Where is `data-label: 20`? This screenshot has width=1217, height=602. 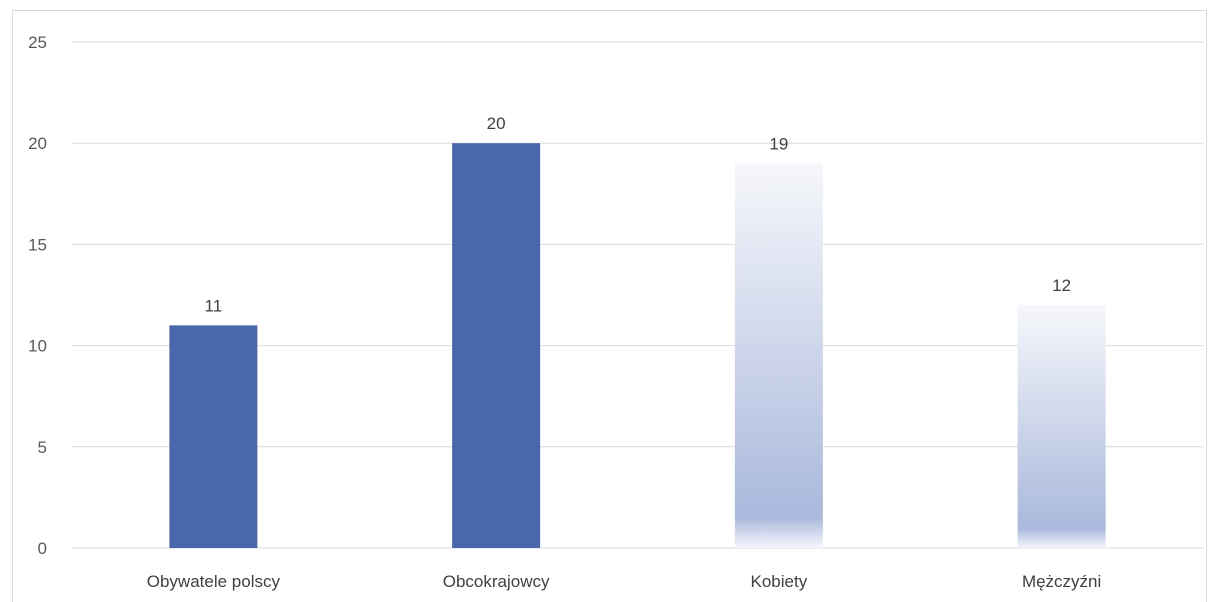
data-label: 20 is located at coordinates (496, 123).